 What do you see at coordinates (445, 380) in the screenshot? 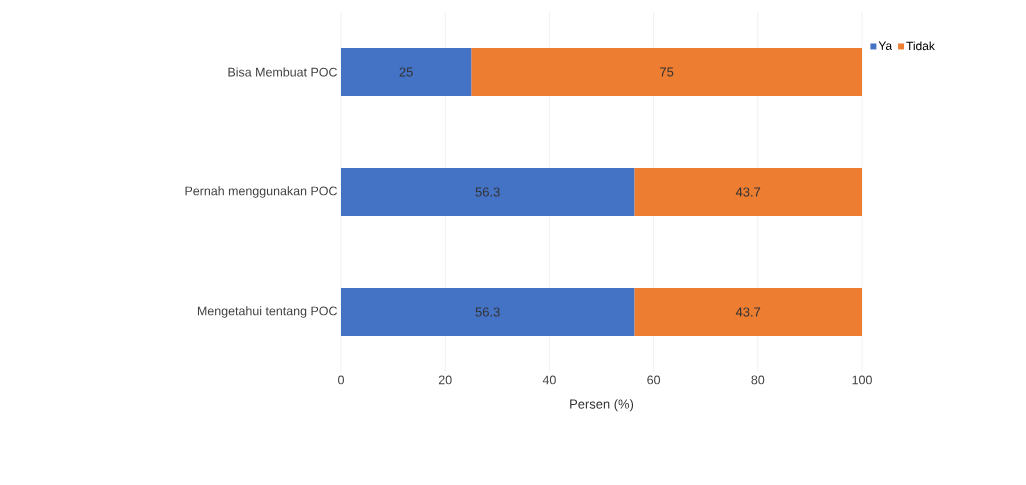
I see `x-tick-label: 20` at bounding box center [445, 380].